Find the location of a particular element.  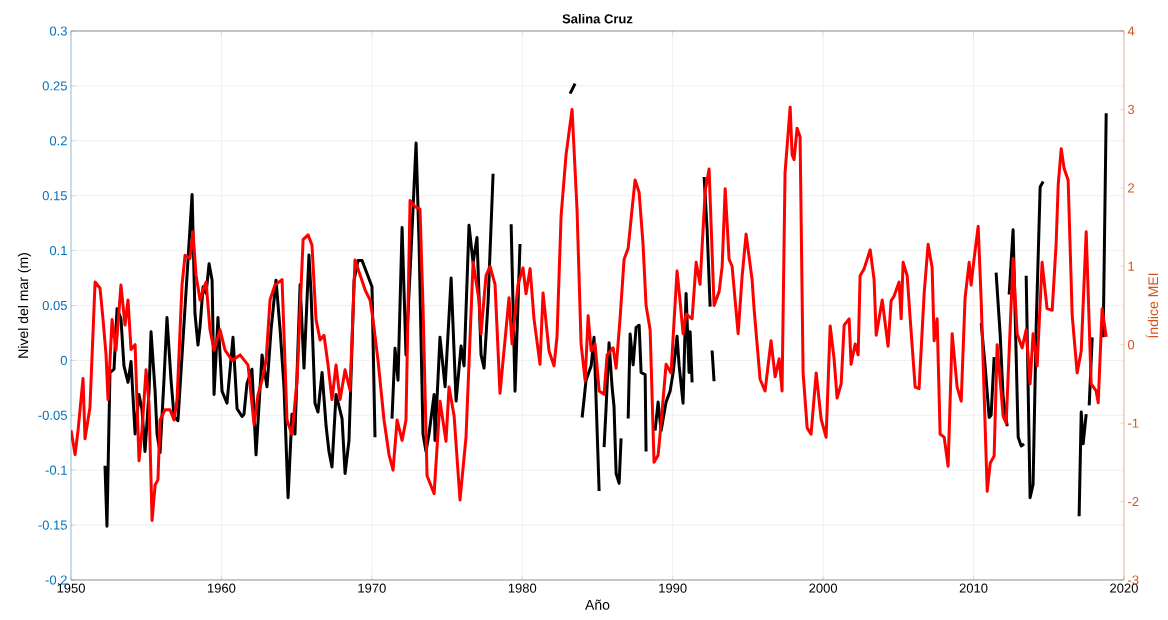

y2-tick-label: 2 is located at coordinates (1131, 188).